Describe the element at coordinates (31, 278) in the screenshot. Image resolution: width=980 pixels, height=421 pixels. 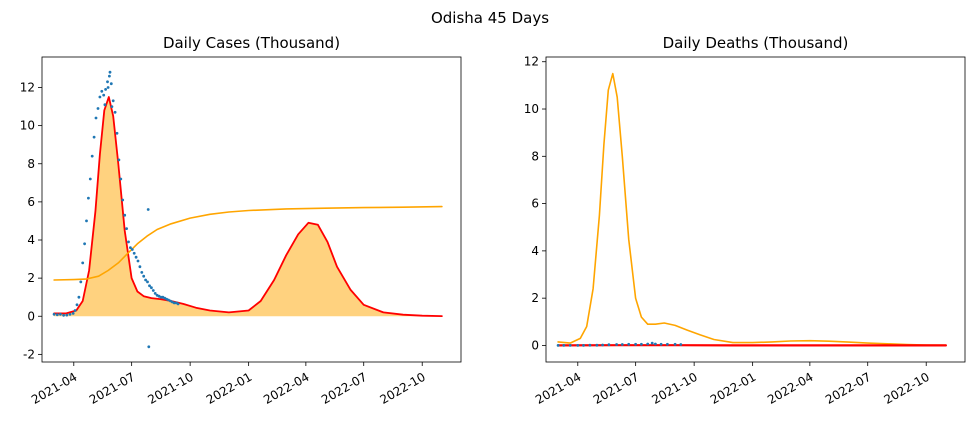
I see `y-tick-label: 2` at that location.